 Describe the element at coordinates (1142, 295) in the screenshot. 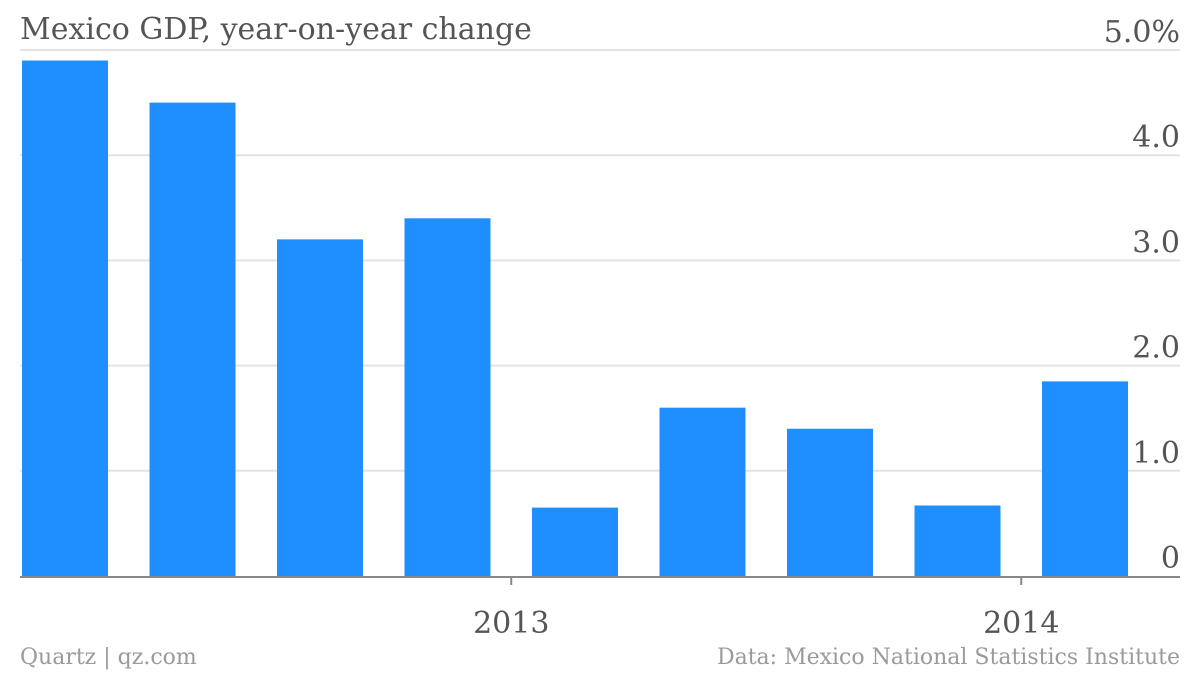

I see `y-tick-labels: 0 1.0 2.0 3.0 4.0 5.0%` at that location.